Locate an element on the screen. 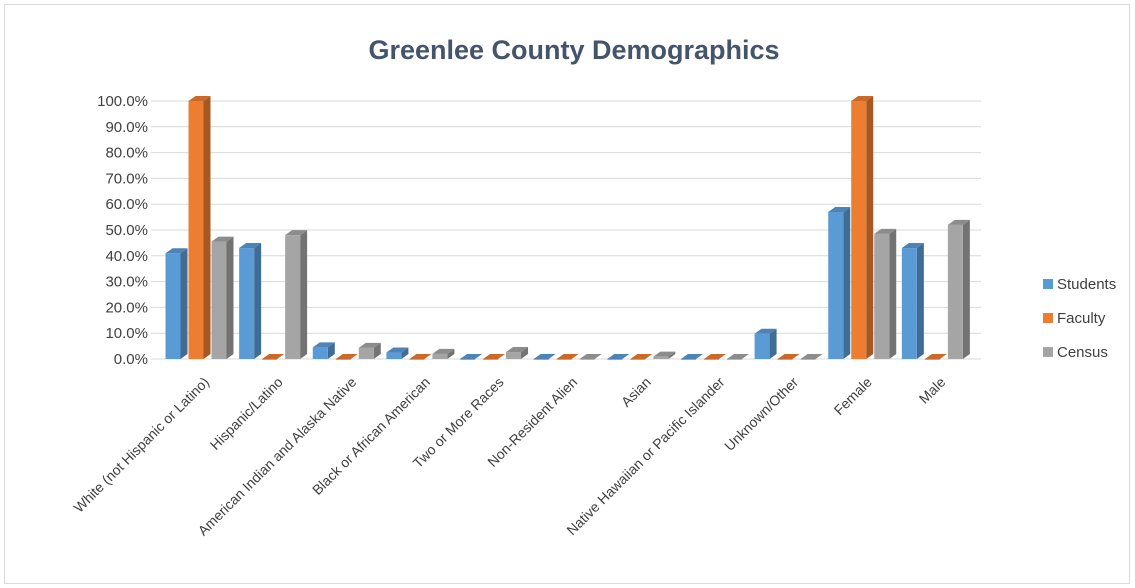 The height and width of the screenshot is (588, 1135). legend-item-faculty: Faculty is located at coordinates (1074, 318).